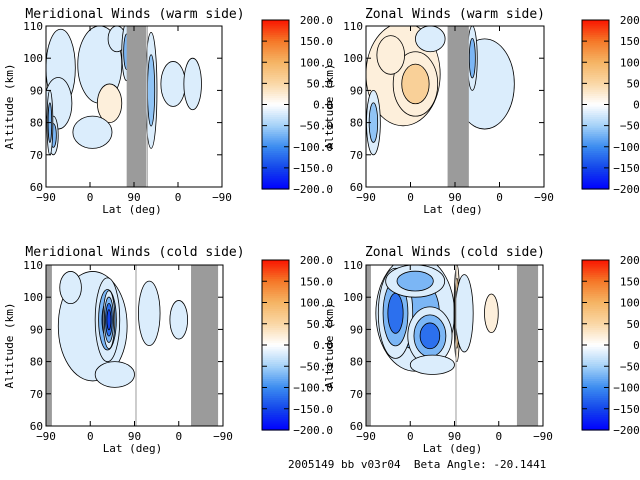  I want to click on y-tick-label: 70, so click(36, 155).